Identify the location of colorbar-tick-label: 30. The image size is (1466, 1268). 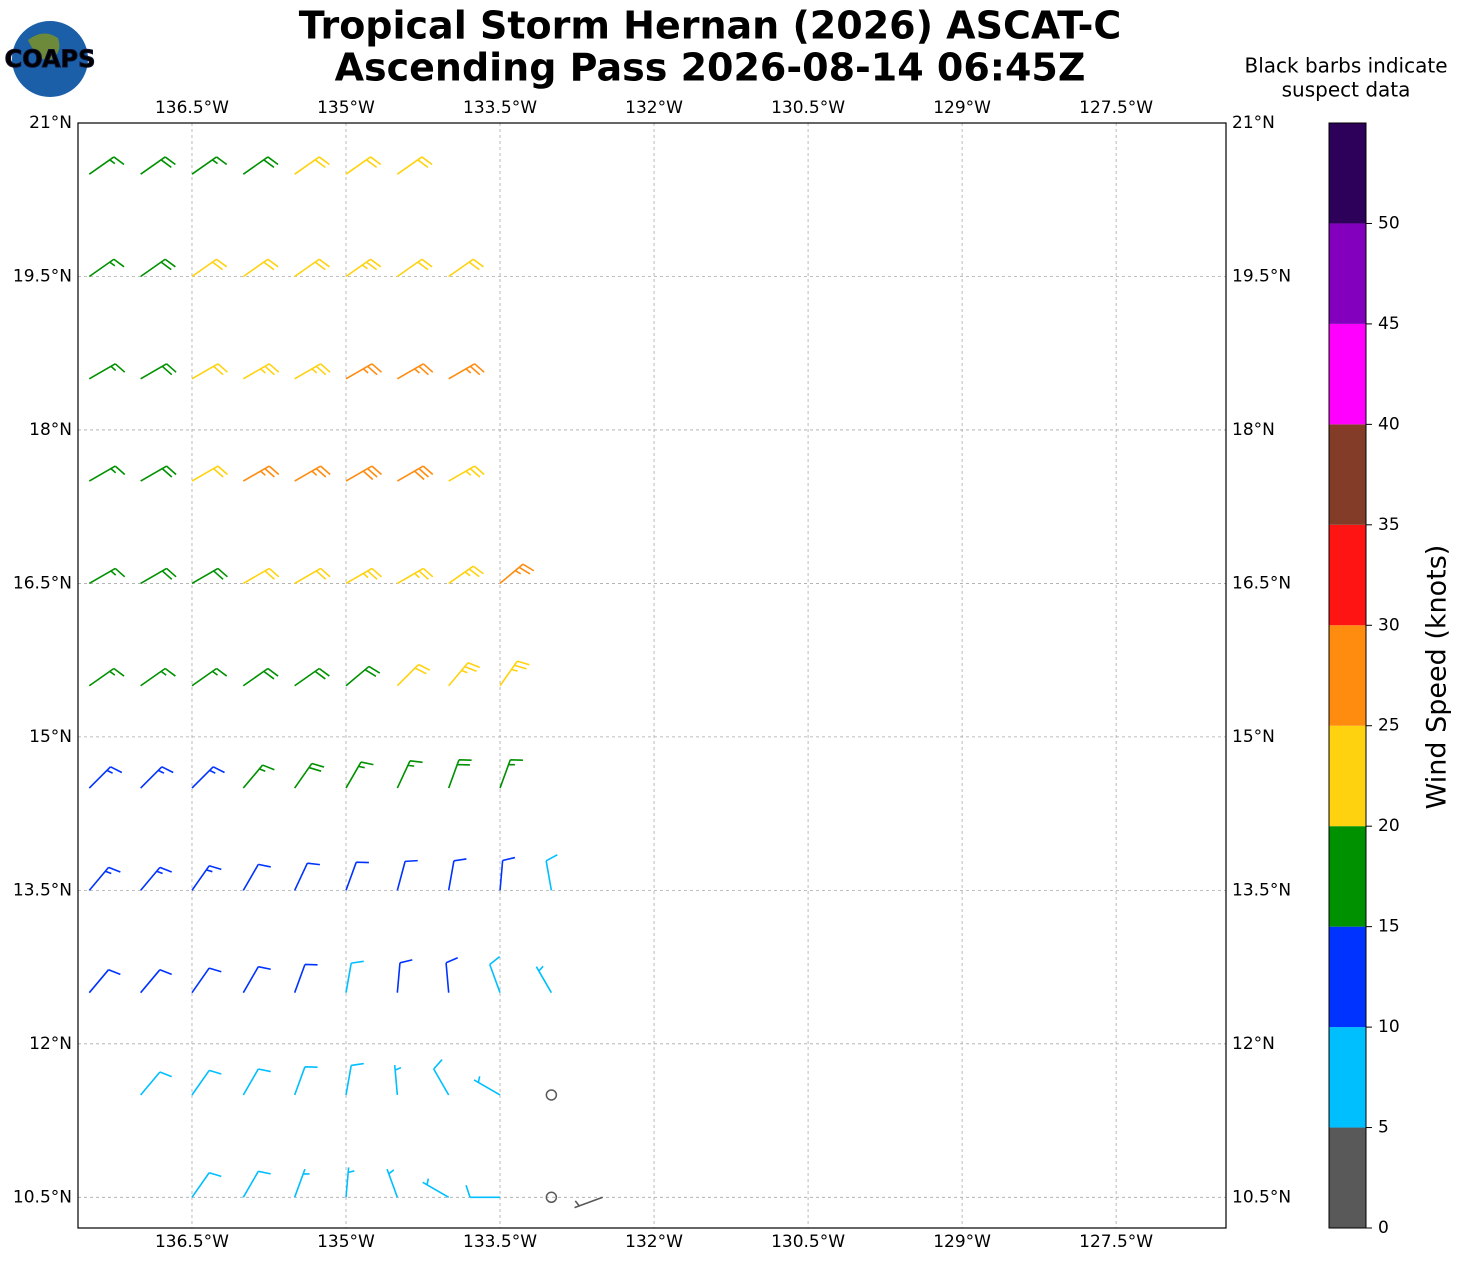
(1389, 625).